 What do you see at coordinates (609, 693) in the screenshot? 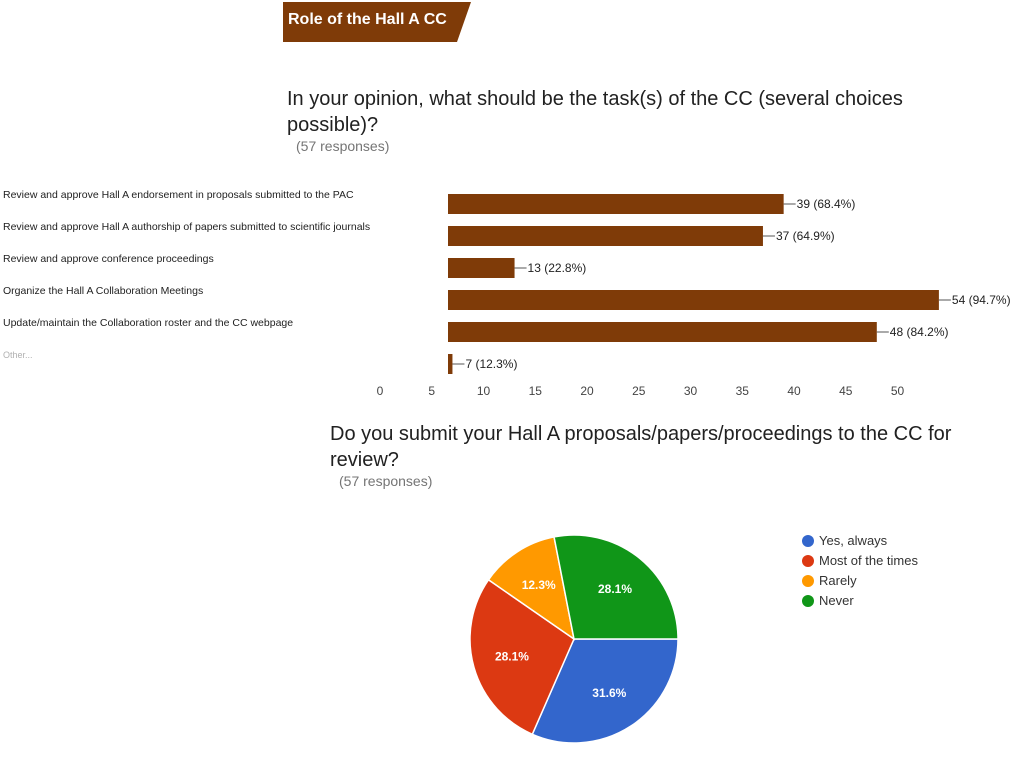
I see `pie-slice-label: 31.6%` at bounding box center [609, 693].